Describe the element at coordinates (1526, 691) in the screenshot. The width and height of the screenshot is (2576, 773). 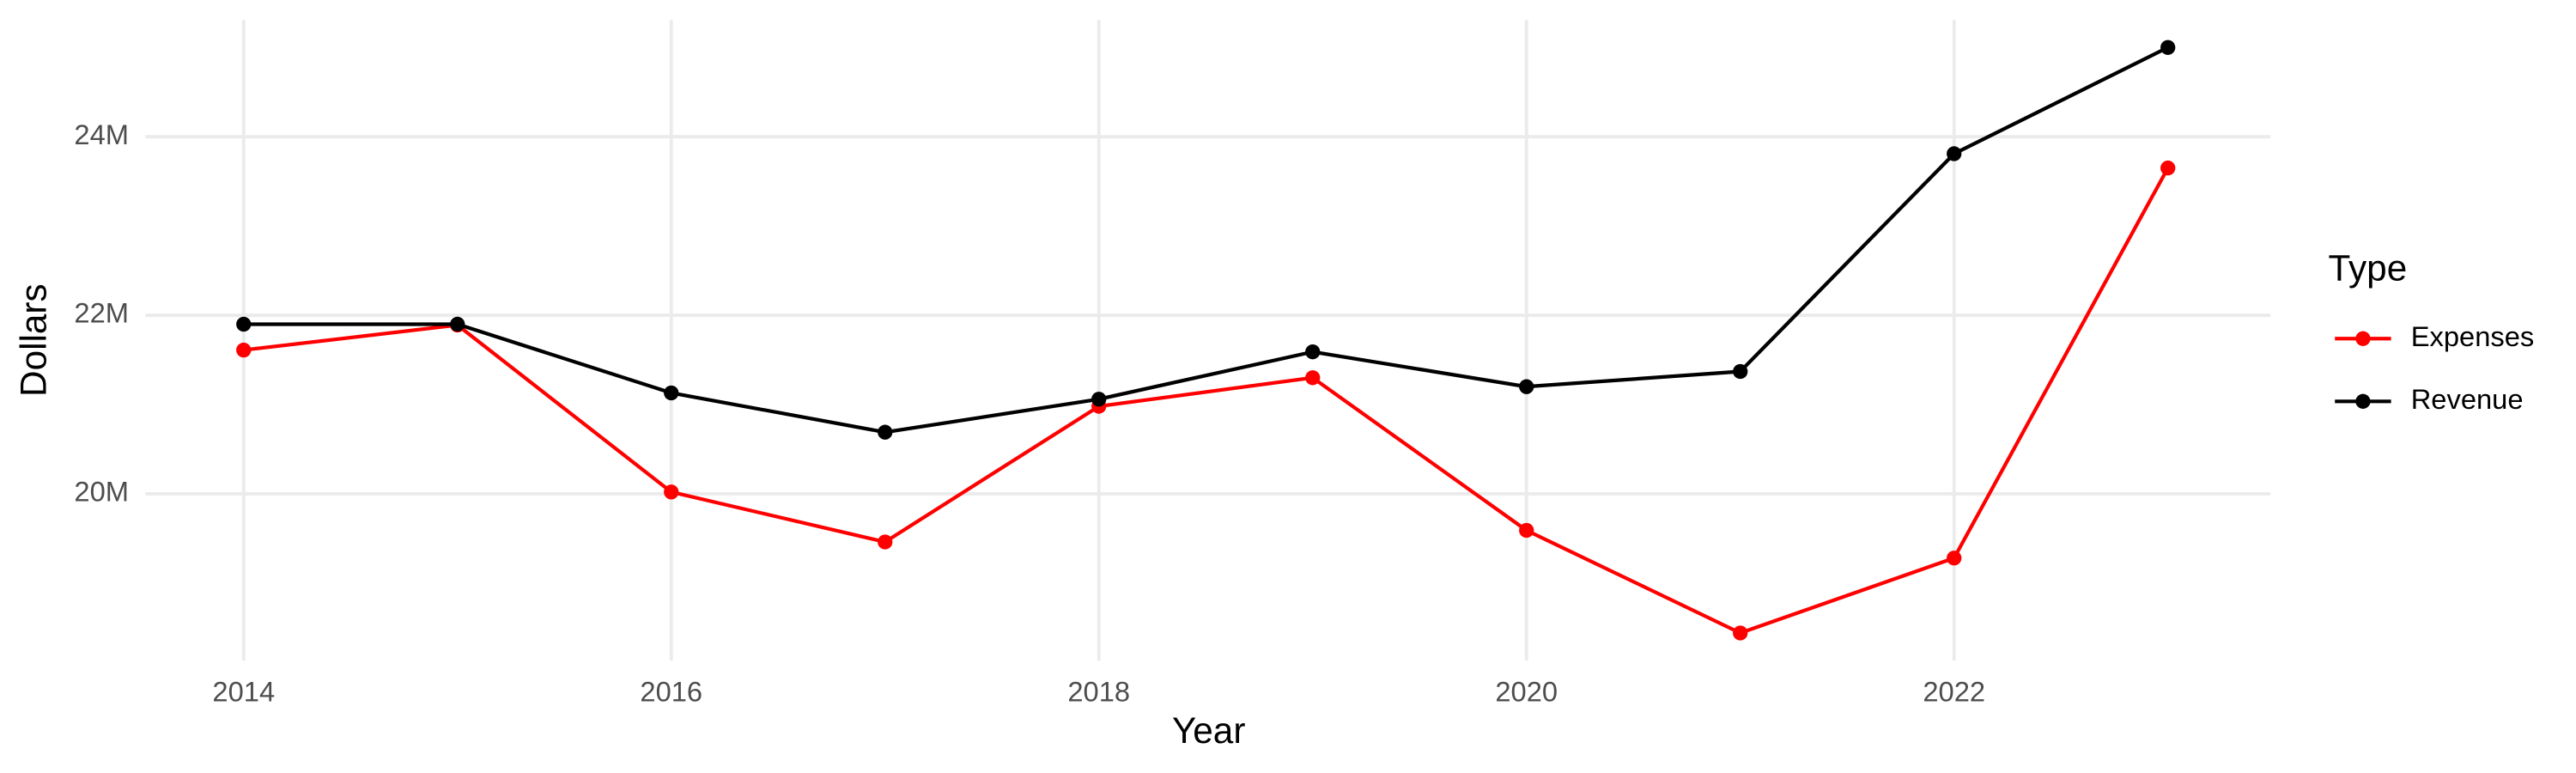
I see `x-tick-label: 2020` at that location.